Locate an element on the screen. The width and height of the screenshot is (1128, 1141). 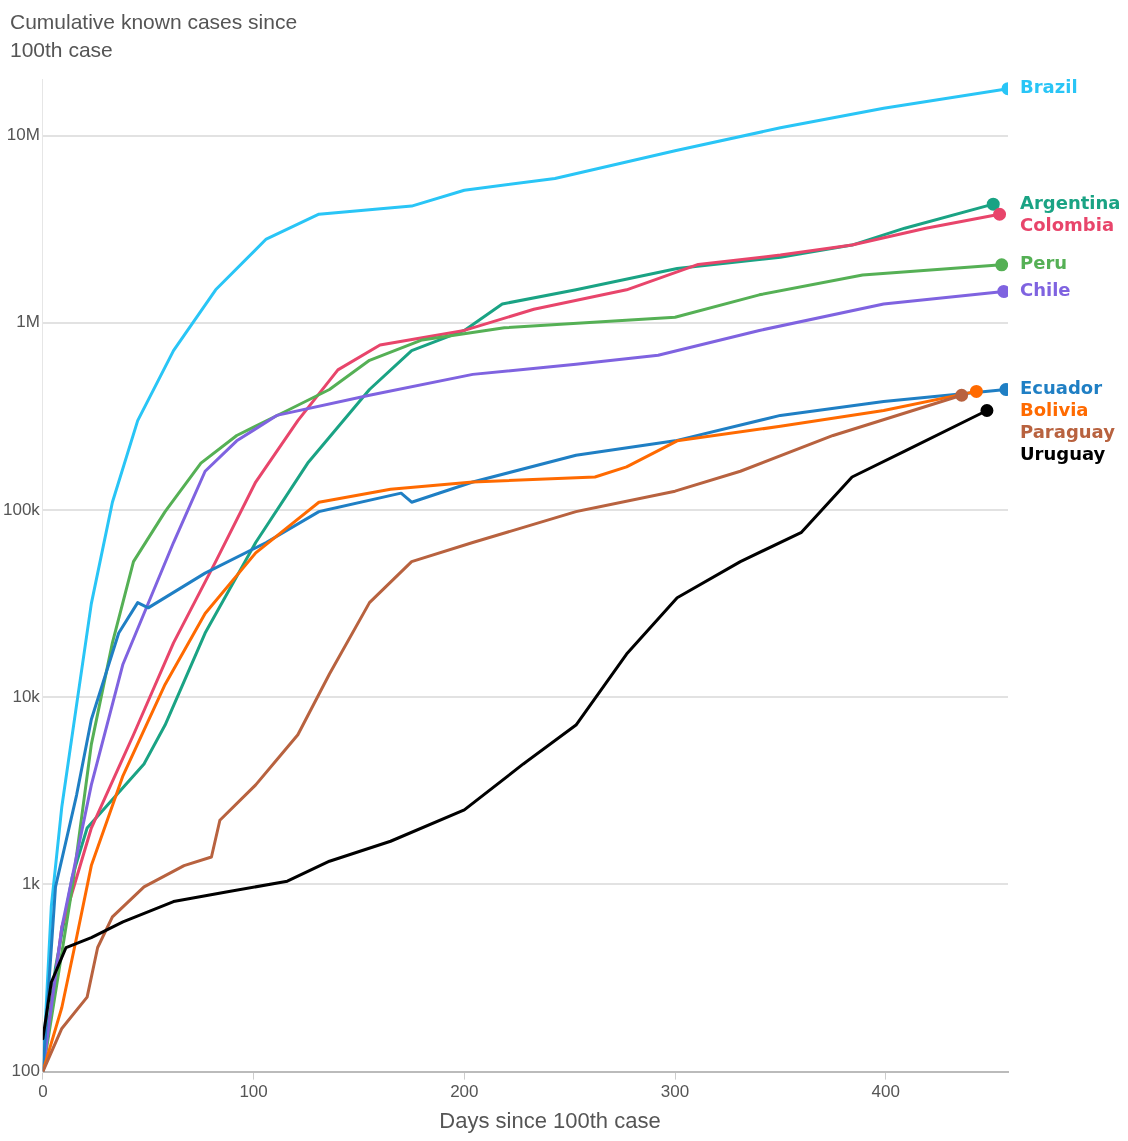
x-tick-label: 0 is located at coordinates (43, 1092).